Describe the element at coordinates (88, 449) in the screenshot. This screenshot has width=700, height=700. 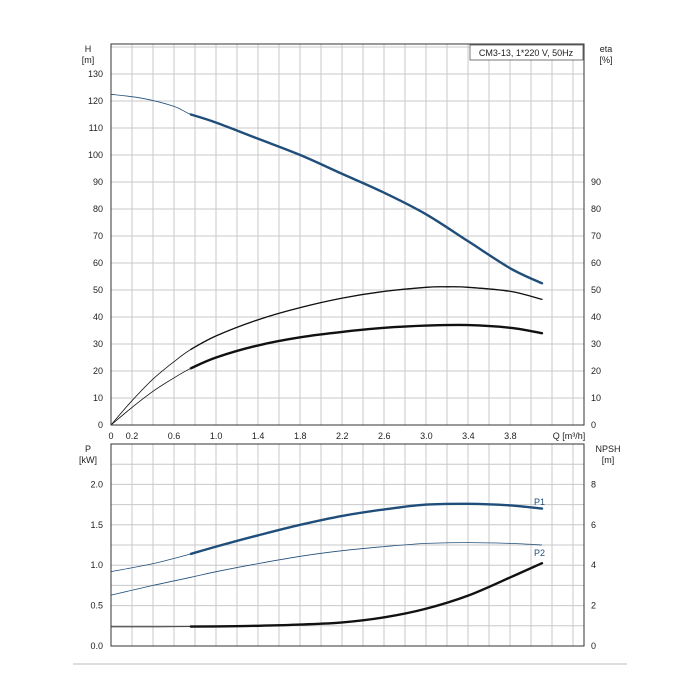
I see `y-axis-label-p: P` at that location.